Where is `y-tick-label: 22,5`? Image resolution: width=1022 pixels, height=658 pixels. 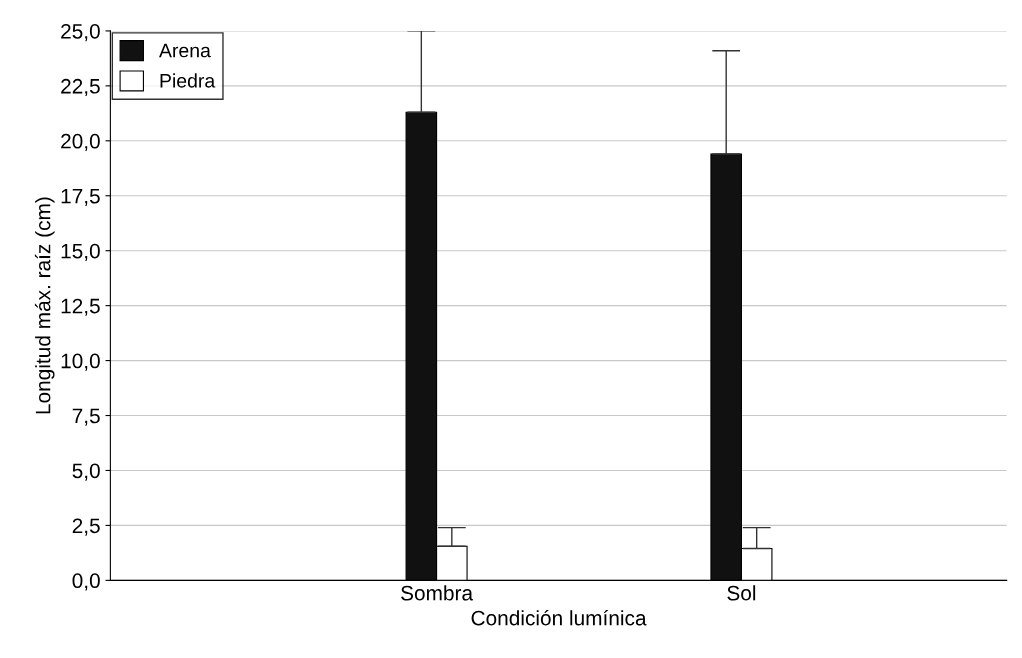 y-tick-label: 22,5 is located at coordinates (80, 87).